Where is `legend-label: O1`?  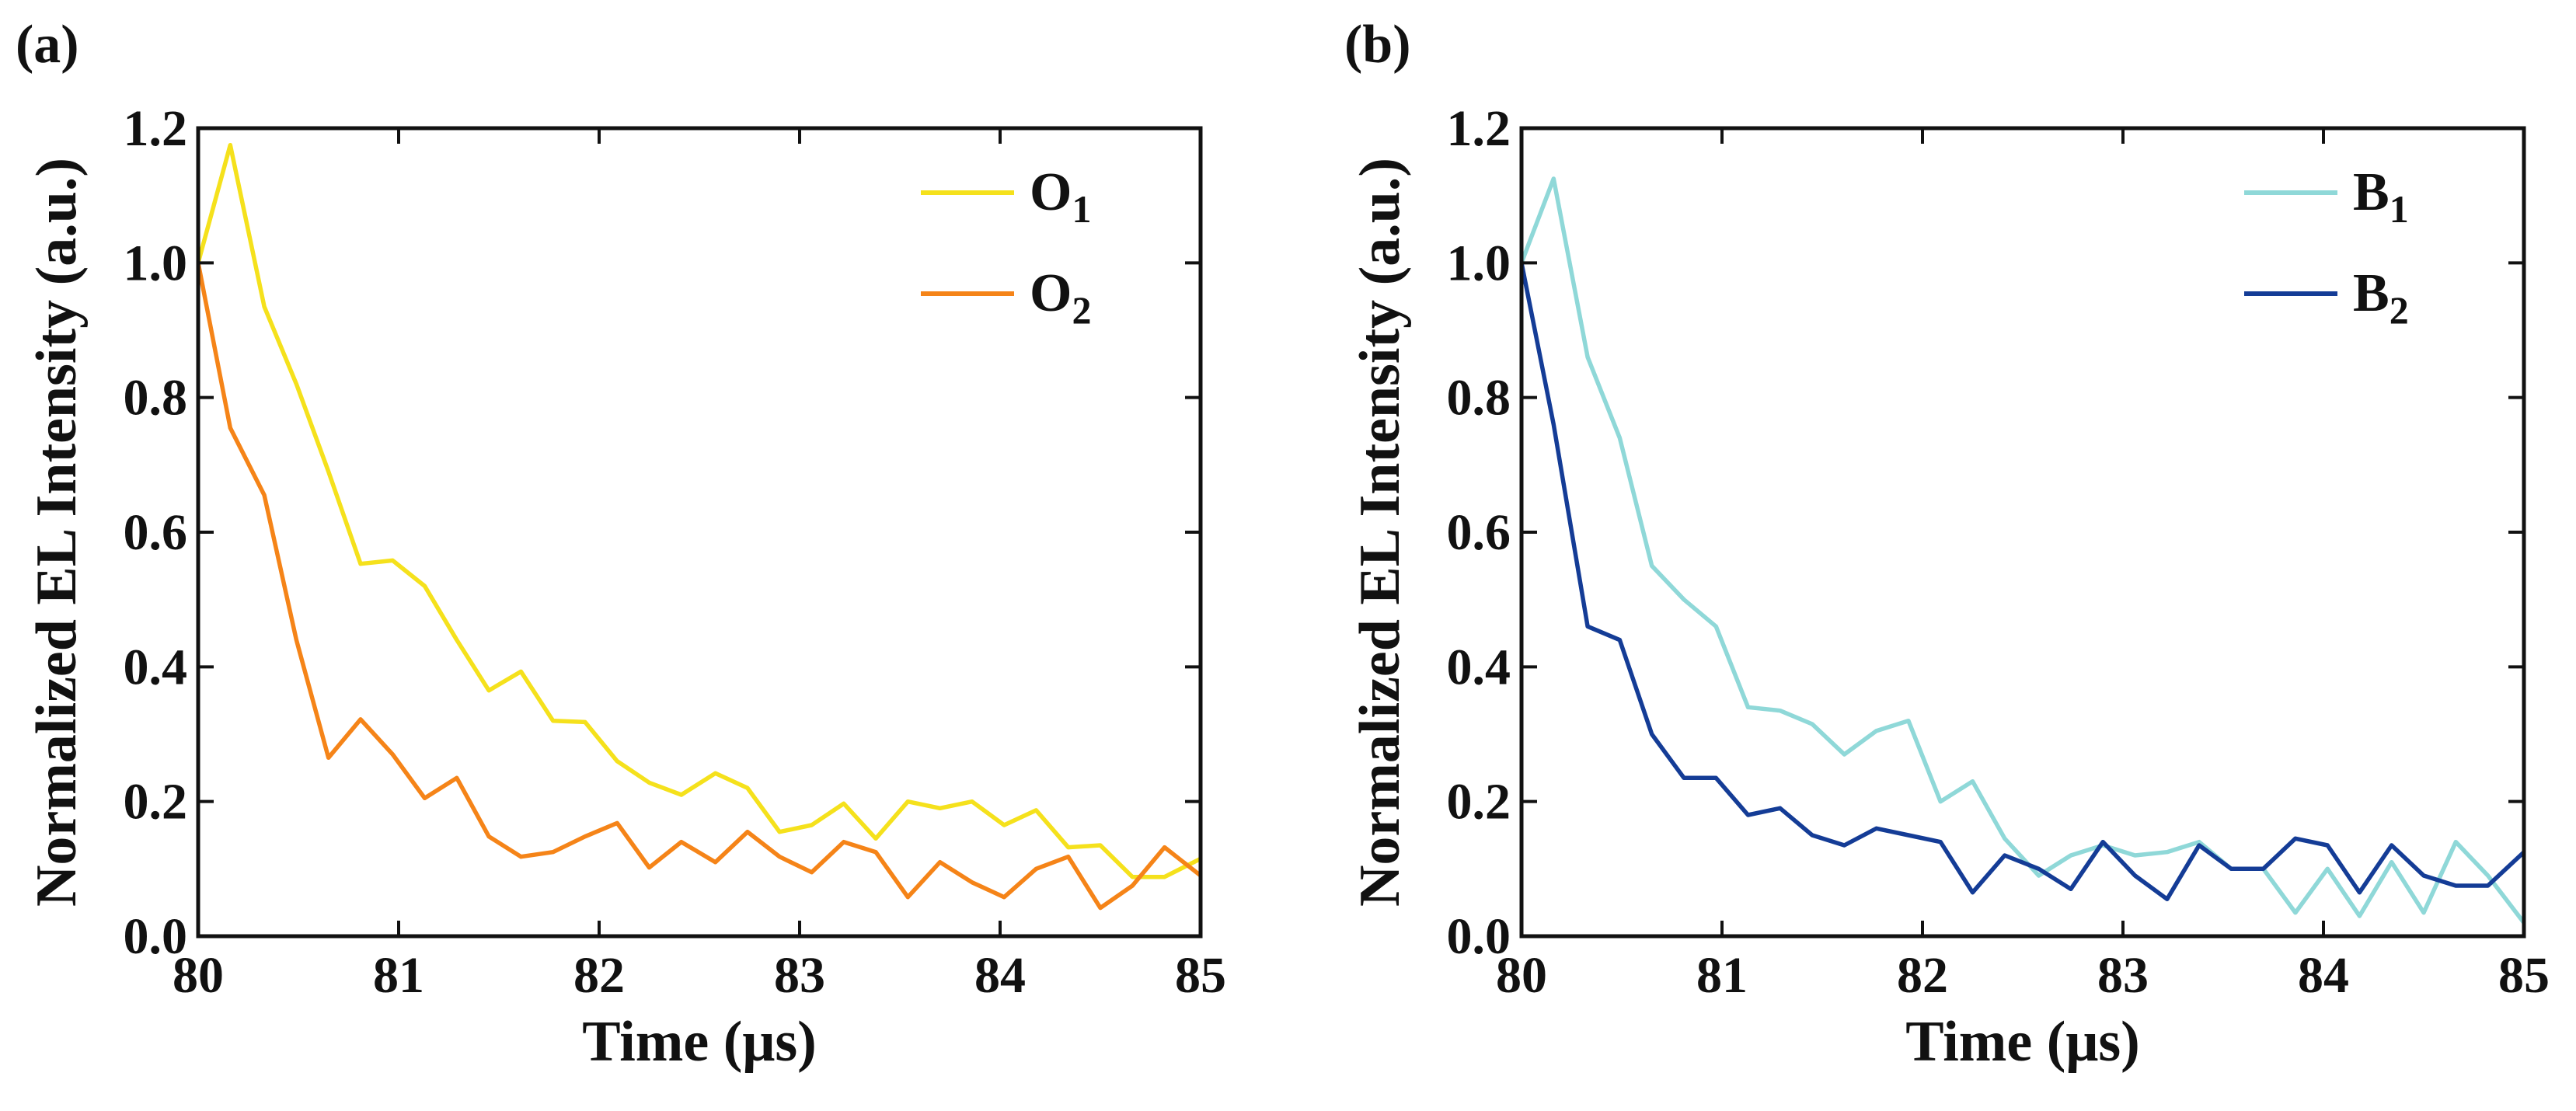
legend-label: O1 is located at coordinates (1060, 196).